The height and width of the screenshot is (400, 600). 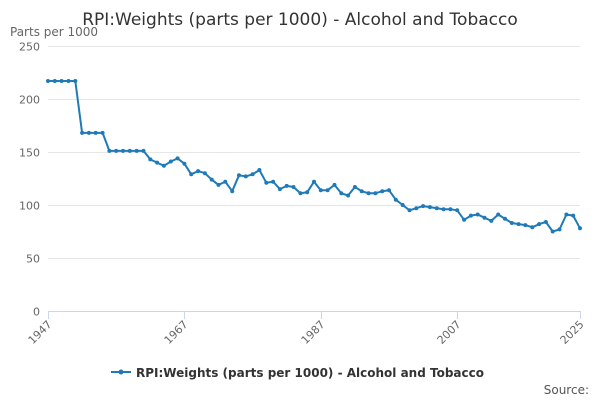 What do you see at coordinates (116, 150) in the screenshot?
I see `data-point: 1957: 151` at bounding box center [116, 150].